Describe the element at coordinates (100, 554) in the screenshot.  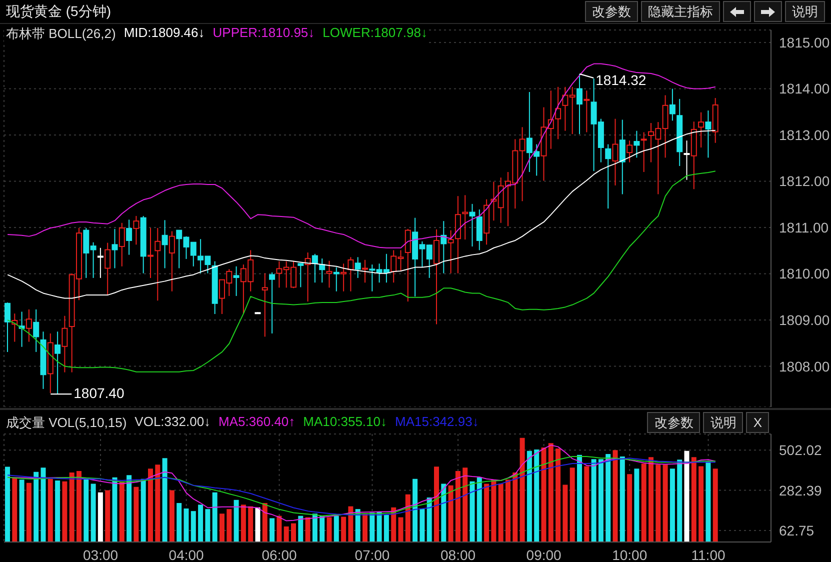
I see `x-tick-label: 03:00` at that location.